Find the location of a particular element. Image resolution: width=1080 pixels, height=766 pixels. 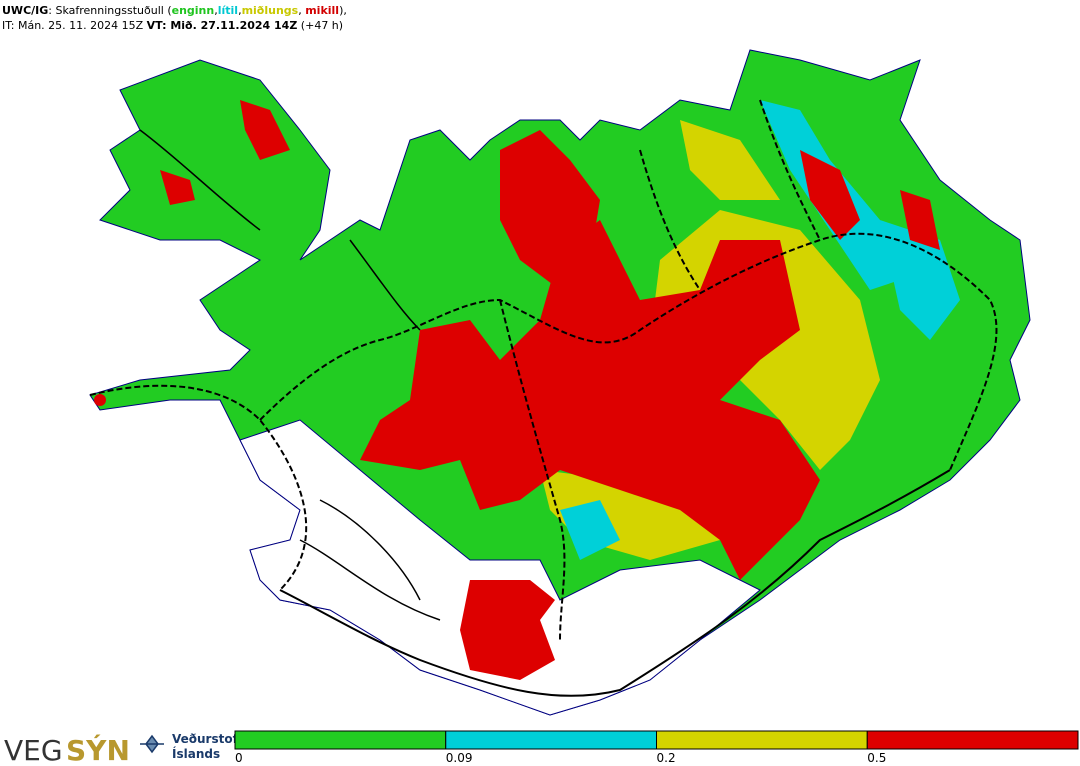

header-text: mikill is located at coordinates (322, 10).